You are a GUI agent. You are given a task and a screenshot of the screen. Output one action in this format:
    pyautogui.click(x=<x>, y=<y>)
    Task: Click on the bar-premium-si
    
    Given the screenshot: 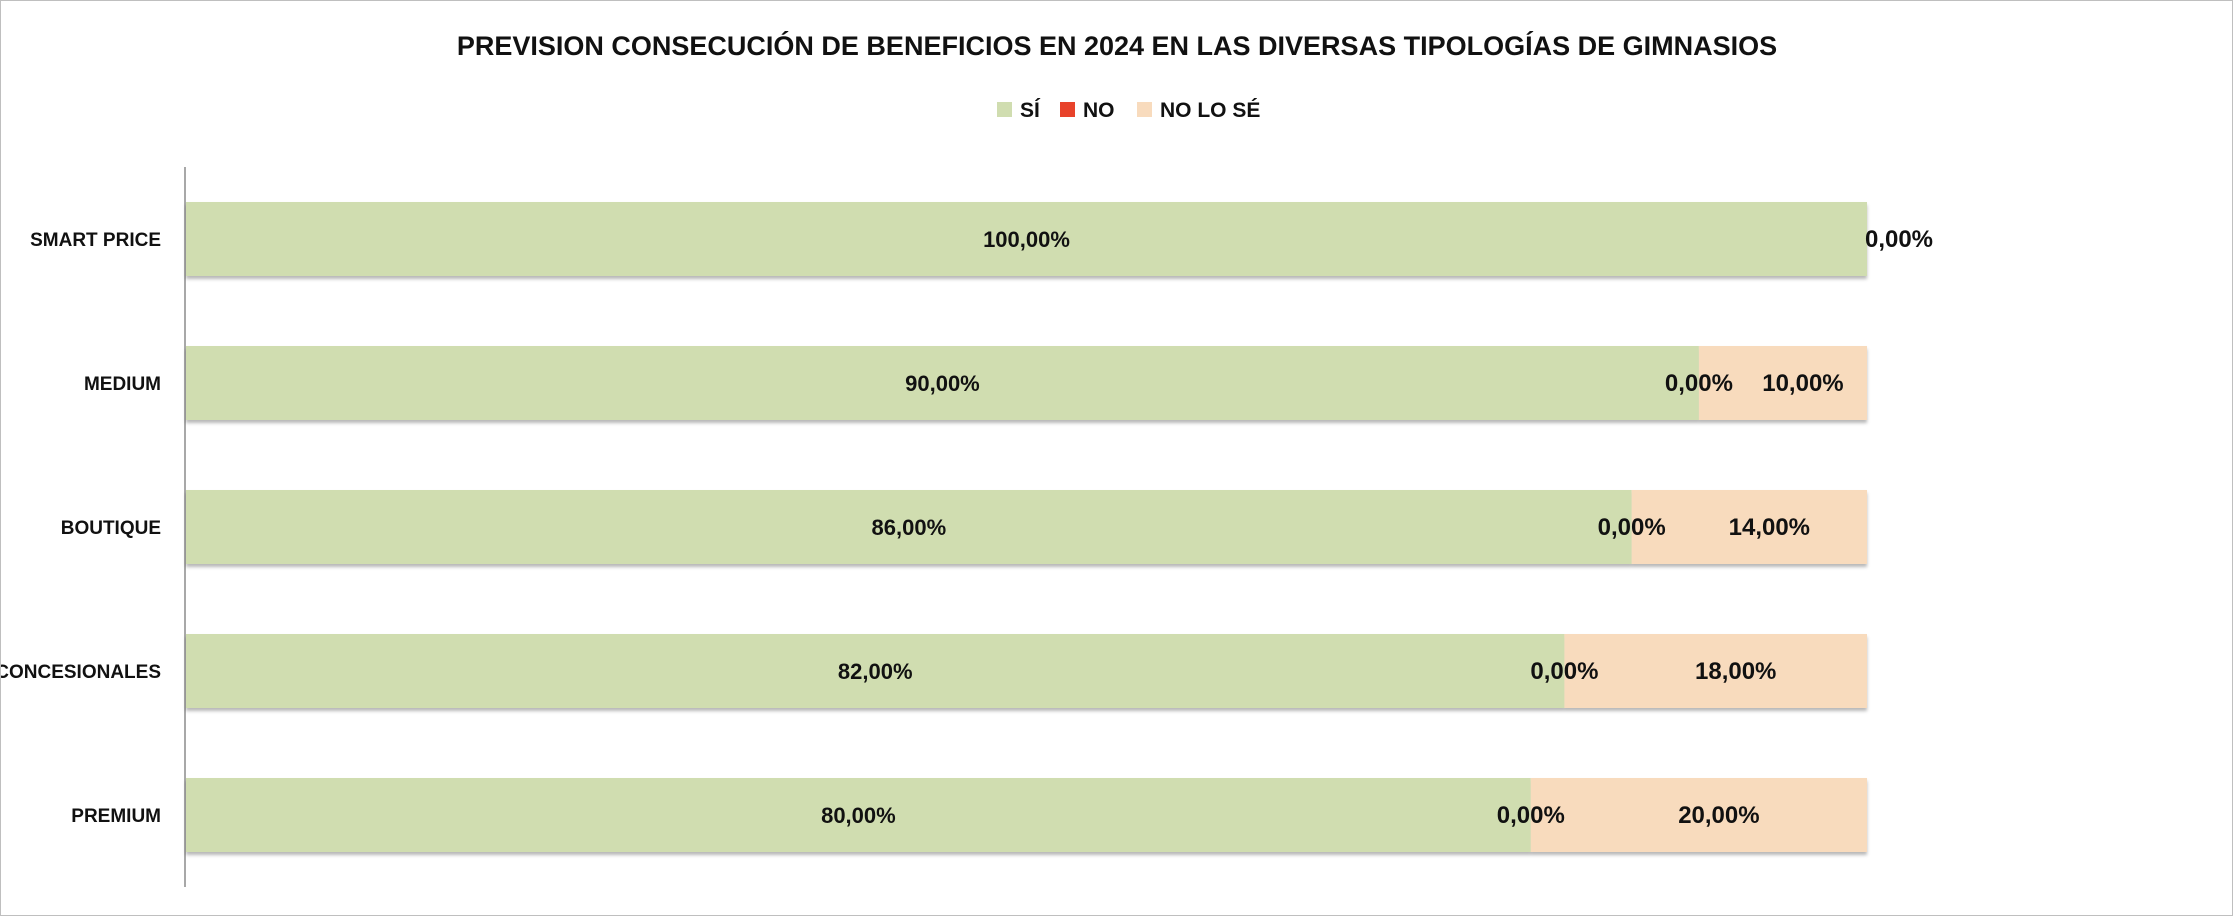 What is the action you would take?
    pyautogui.click(x=858, y=815)
    